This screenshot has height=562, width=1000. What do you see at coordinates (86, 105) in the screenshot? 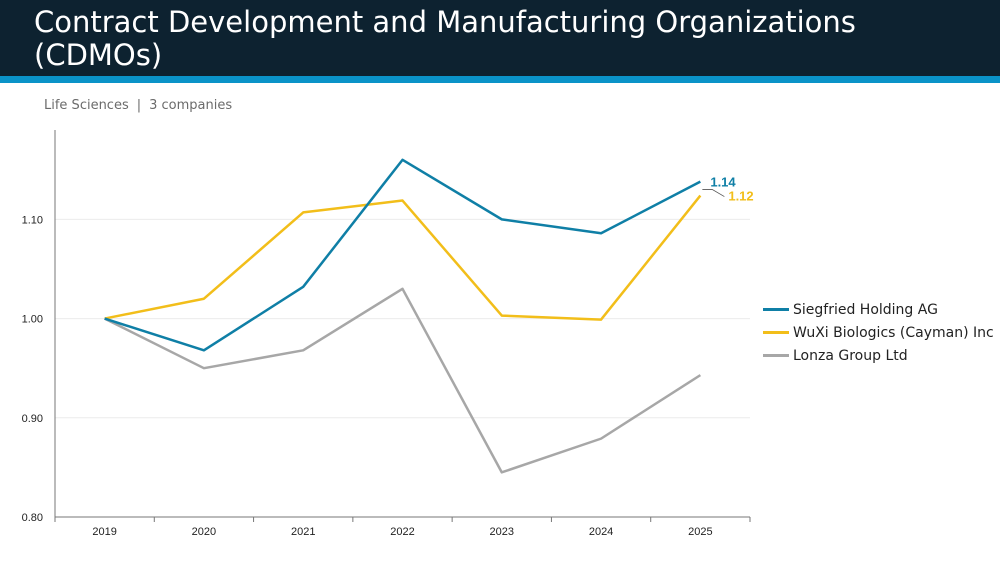
I see `subtitle-sector: Life Sciences` at bounding box center [86, 105].